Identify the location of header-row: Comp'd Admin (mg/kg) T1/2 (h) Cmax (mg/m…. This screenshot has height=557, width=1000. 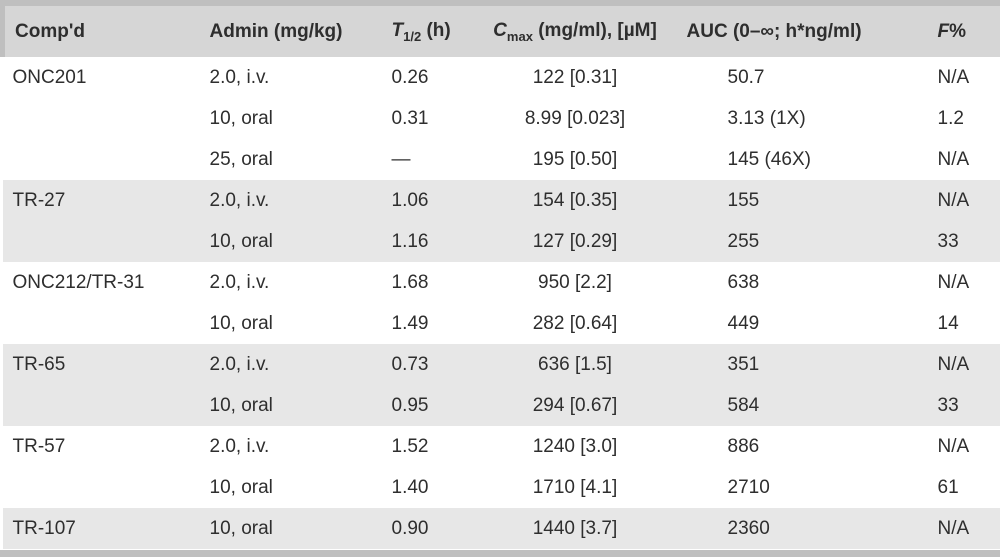
(500, 31).